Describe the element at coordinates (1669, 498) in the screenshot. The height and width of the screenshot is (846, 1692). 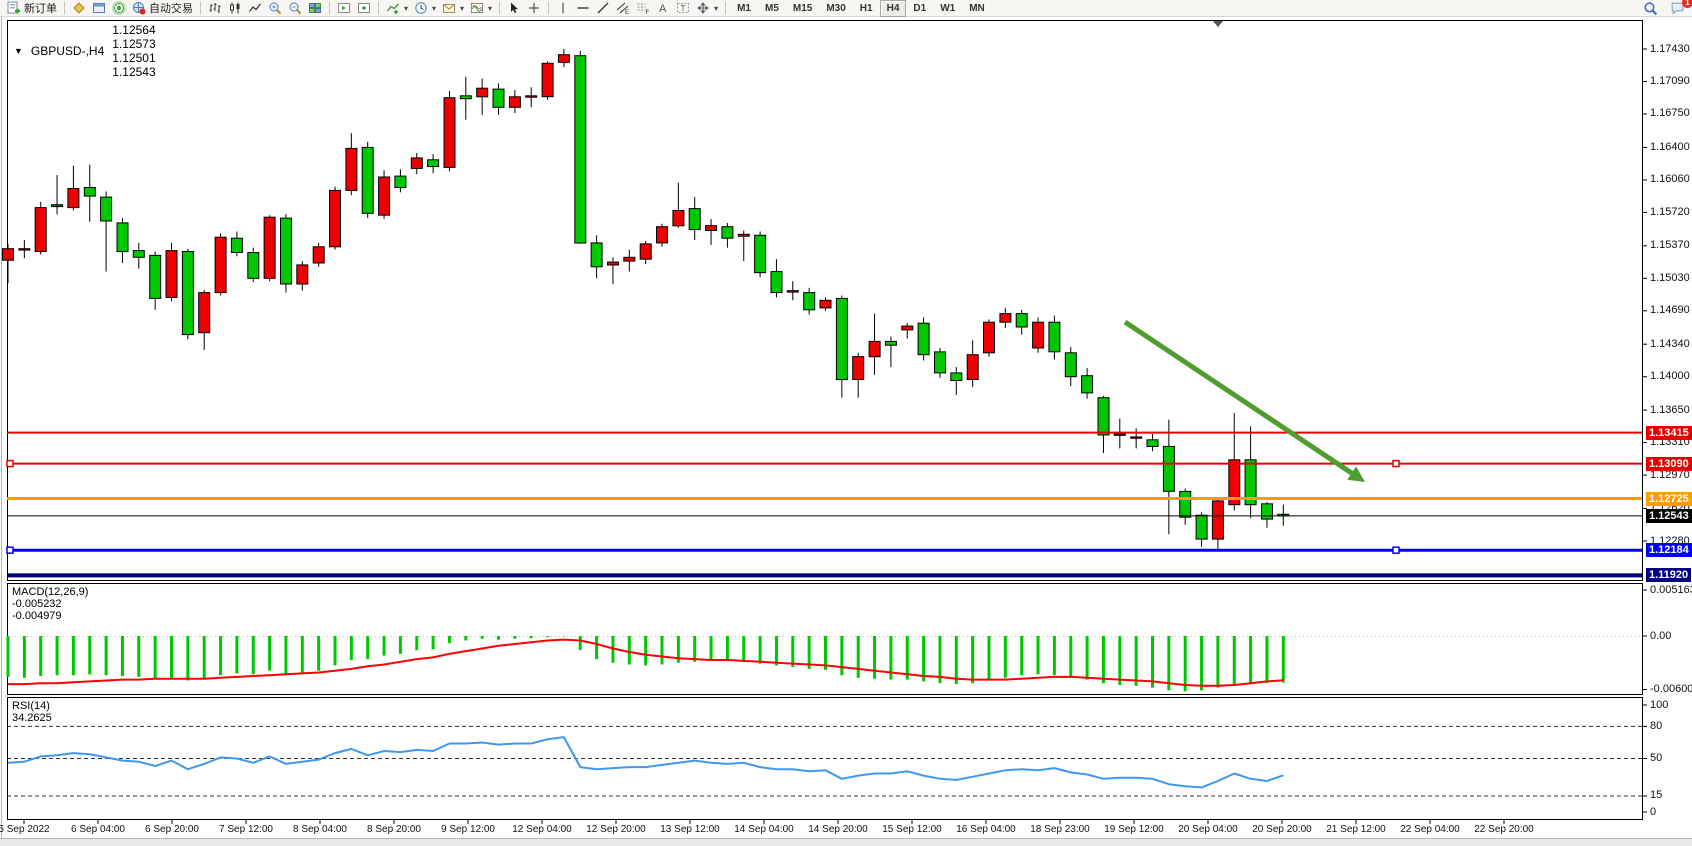
I see `price-line-label: 1.12725` at that location.